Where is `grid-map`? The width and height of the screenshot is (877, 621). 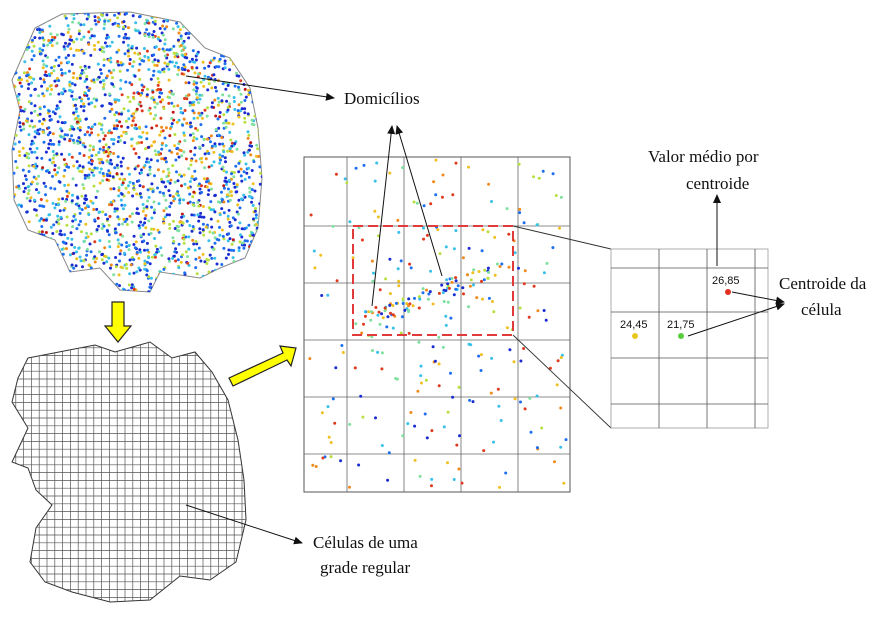 grid-map is located at coordinates (129, 472).